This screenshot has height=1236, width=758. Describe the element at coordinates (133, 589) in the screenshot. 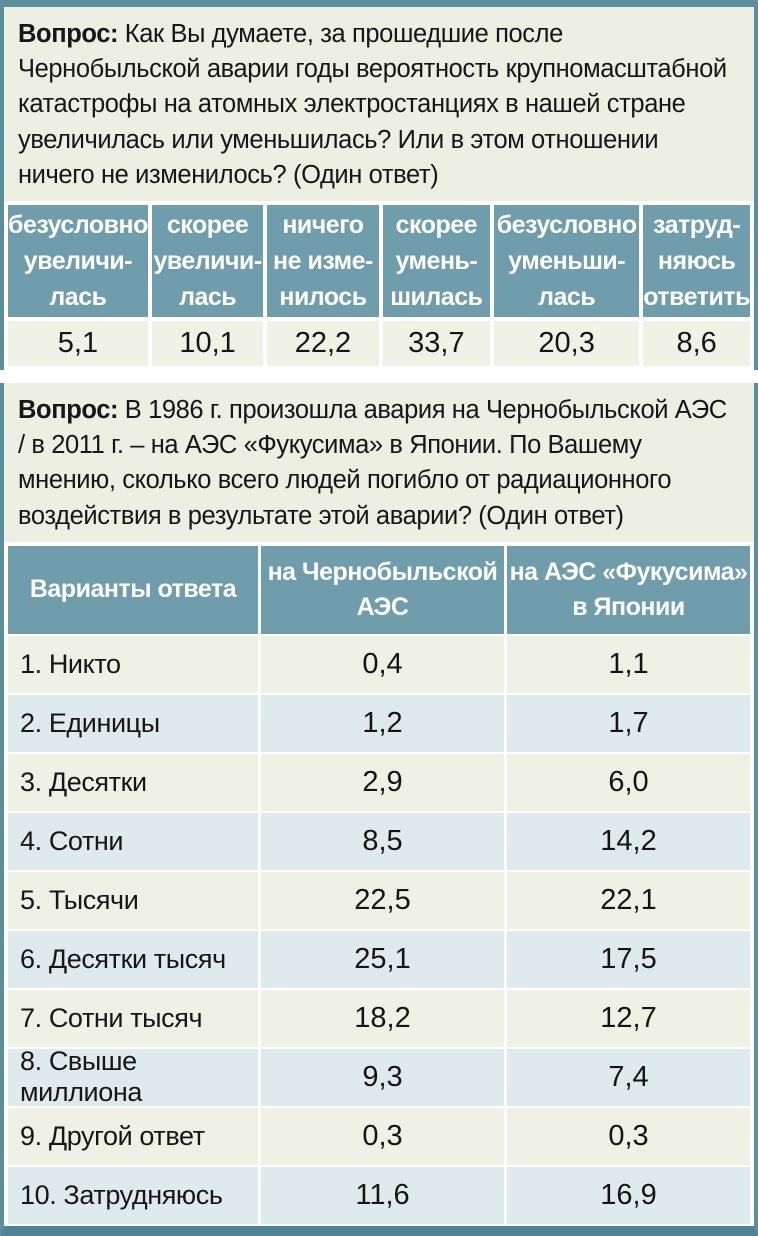

I see `table2-header-variants: Варианты ответа` at that location.